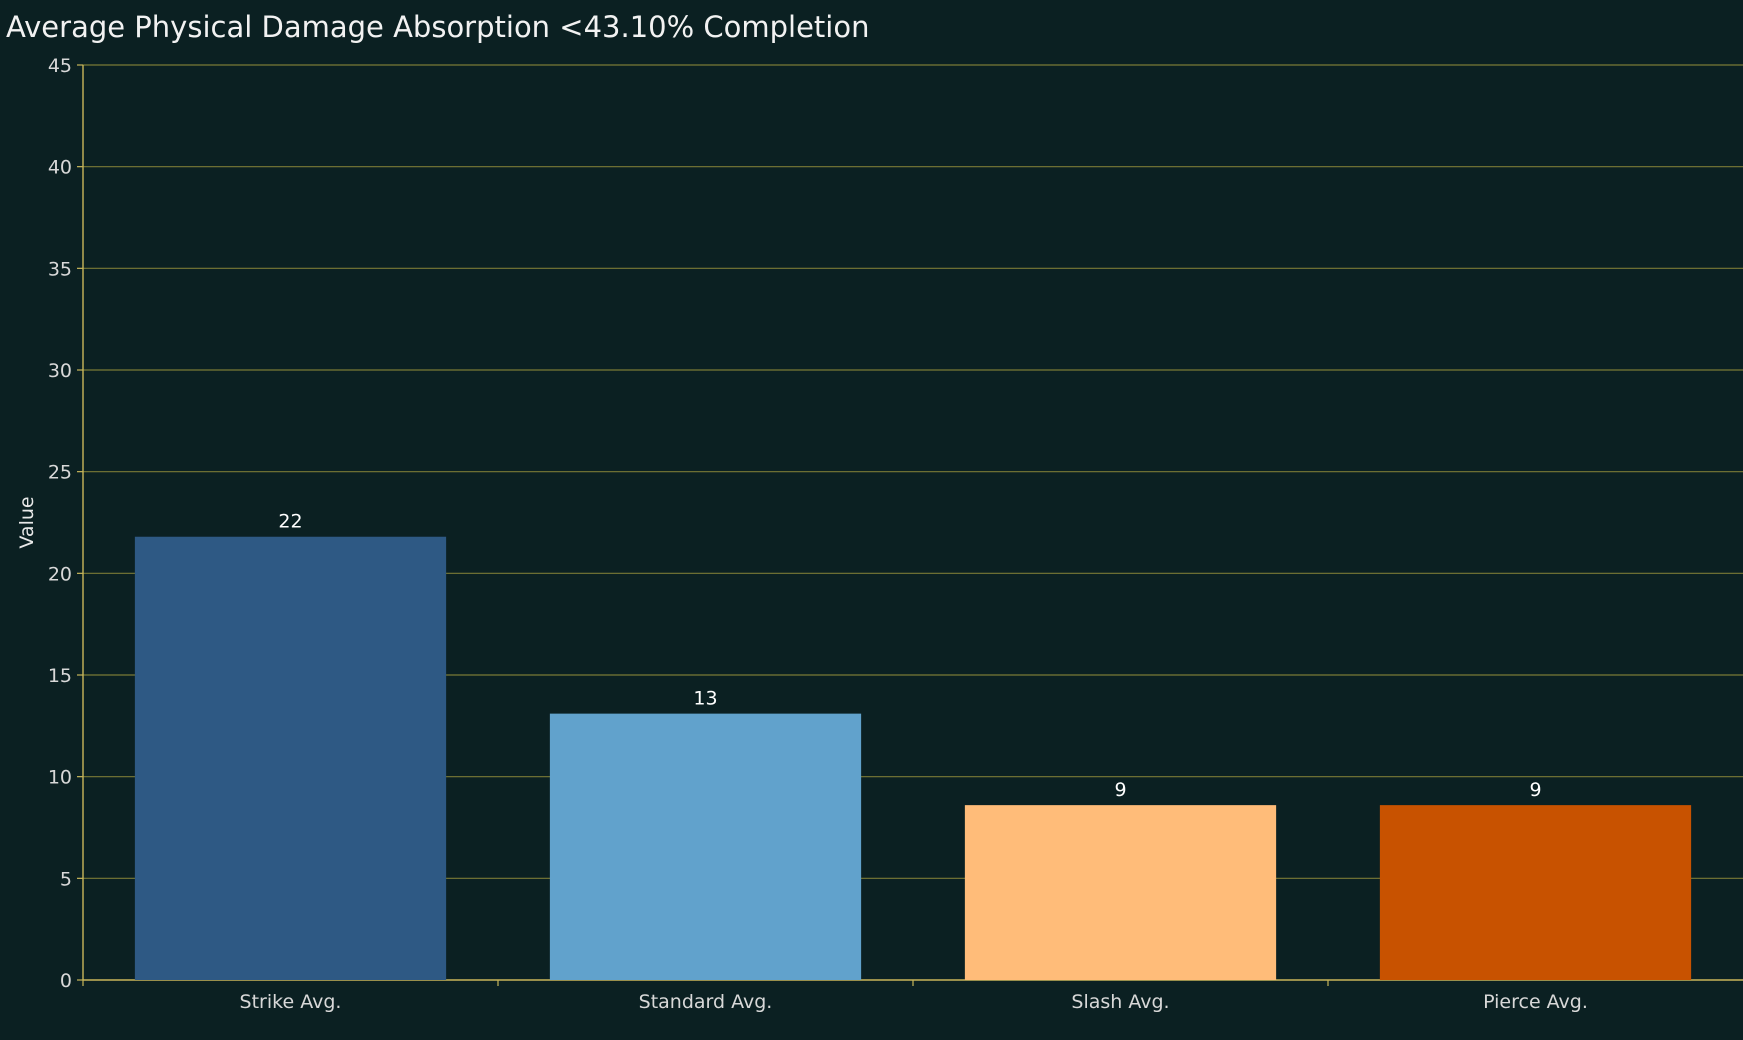 The image size is (1743, 1040). I want to click on y-tick-label: 40, so click(60, 168).